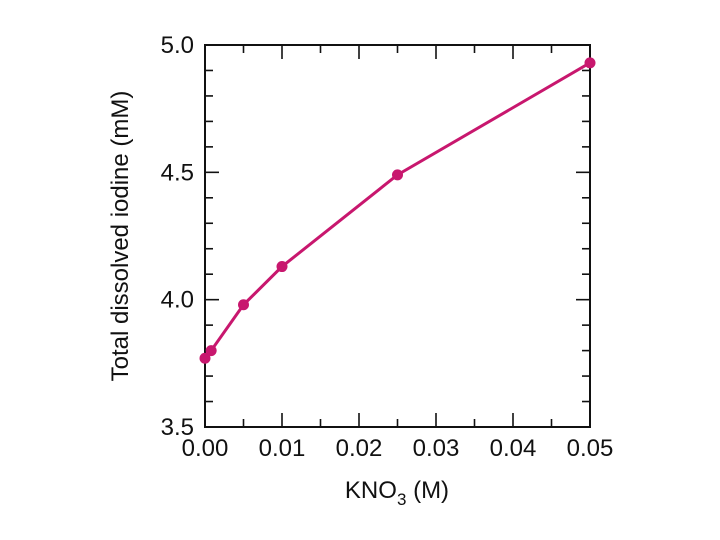  I want to click on x-tick-label: 0.00, so click(205, 448).